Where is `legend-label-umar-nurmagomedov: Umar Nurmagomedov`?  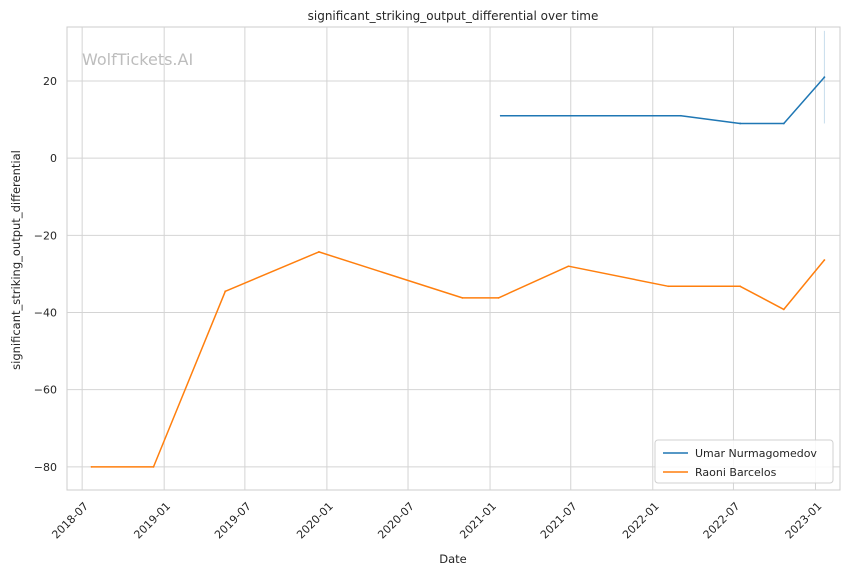
legend-label-umar-nurmagomedov: Umar Nurmagomedov is located at coordinates (756, 453).